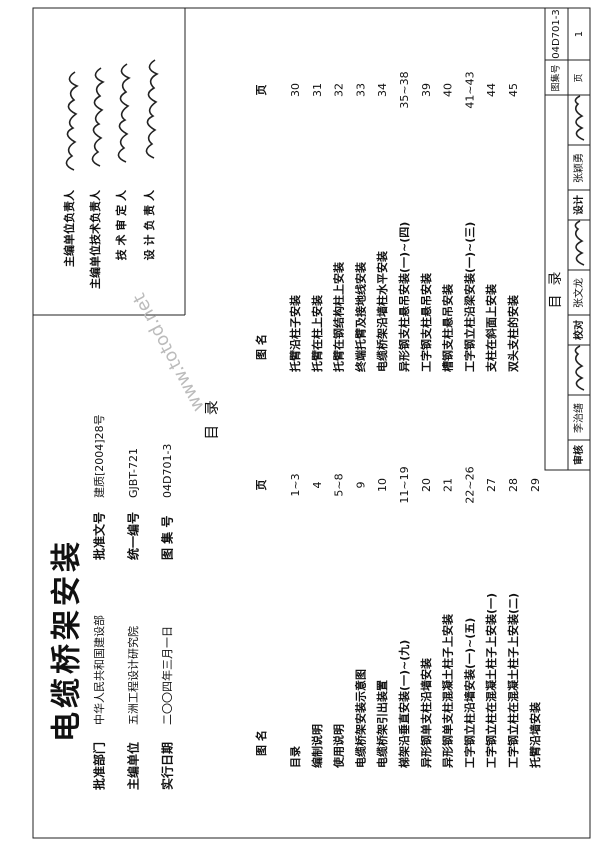 The height and width of the screenshot is (850, 600). What do you see at coordinates (556, 33) in the screenshot?
I see `atlas-number: 04D701-3` at bounding box center [556, 33].